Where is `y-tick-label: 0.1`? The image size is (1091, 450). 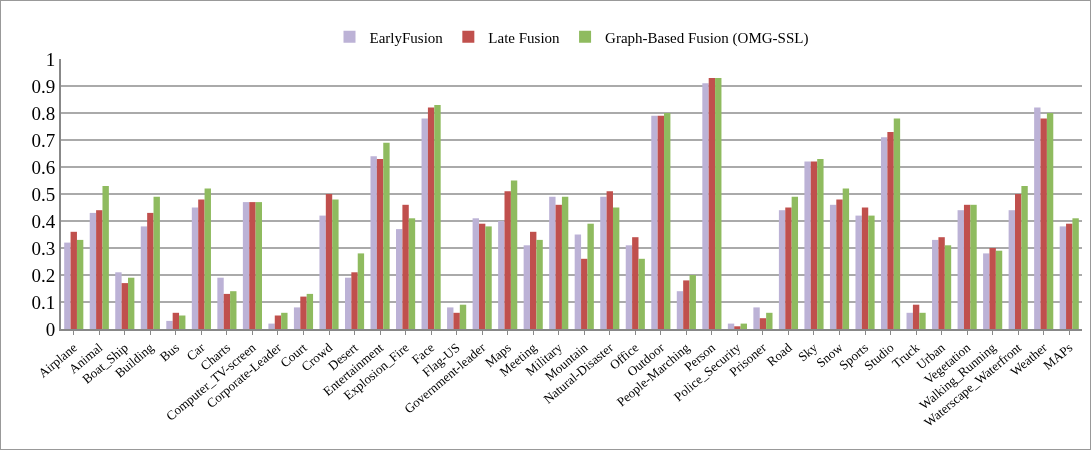 y-tick-label: 0.1 is located at coordinates (43, 302).